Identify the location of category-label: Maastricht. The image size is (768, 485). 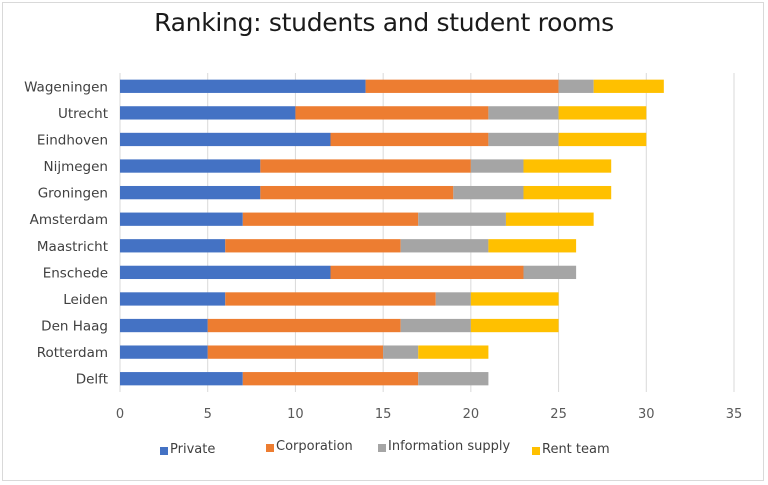
(72, 247).